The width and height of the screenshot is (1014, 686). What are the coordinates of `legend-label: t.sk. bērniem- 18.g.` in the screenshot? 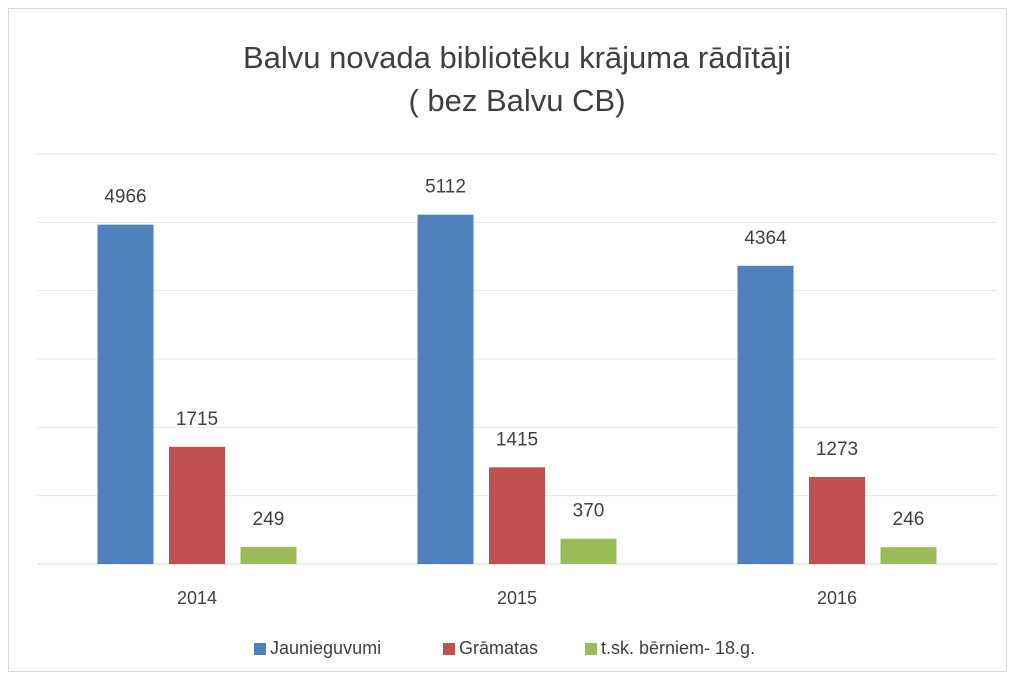 It's located at (678, 648).